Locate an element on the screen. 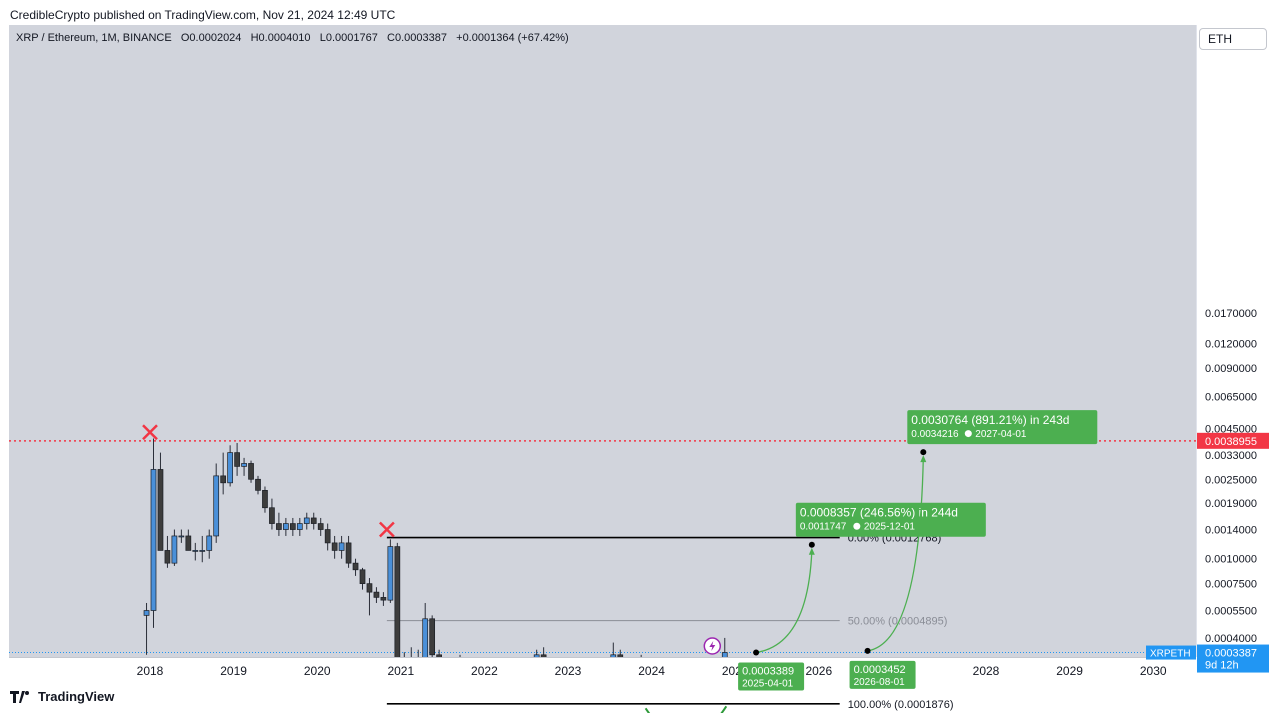  tradingview-logo-icon is located at coordinates (19, 696).